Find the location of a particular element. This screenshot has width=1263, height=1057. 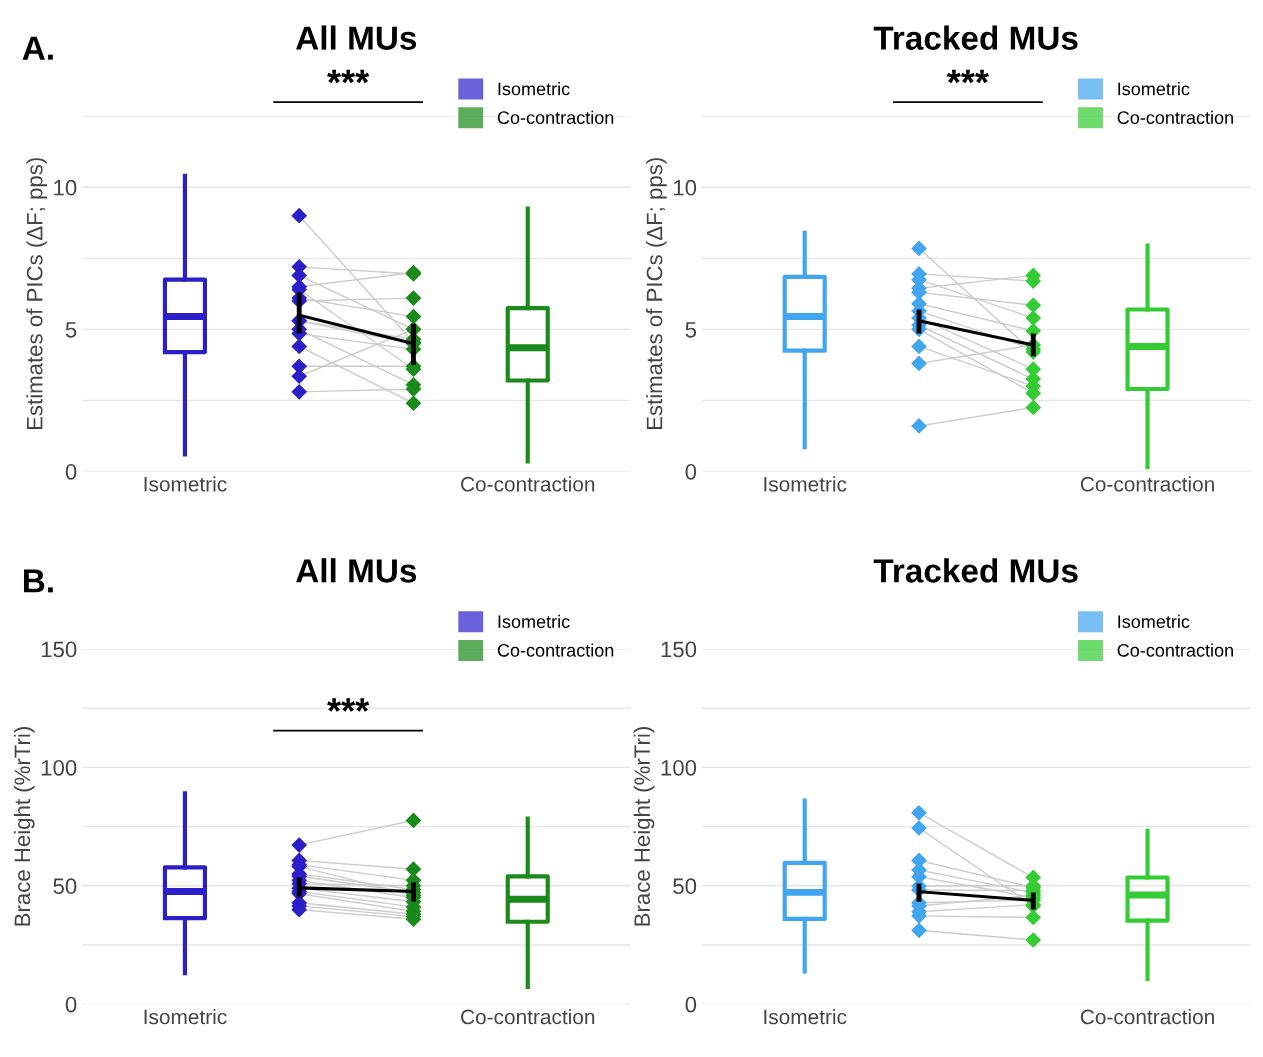

text: A. is located at coordinates (37, 48).